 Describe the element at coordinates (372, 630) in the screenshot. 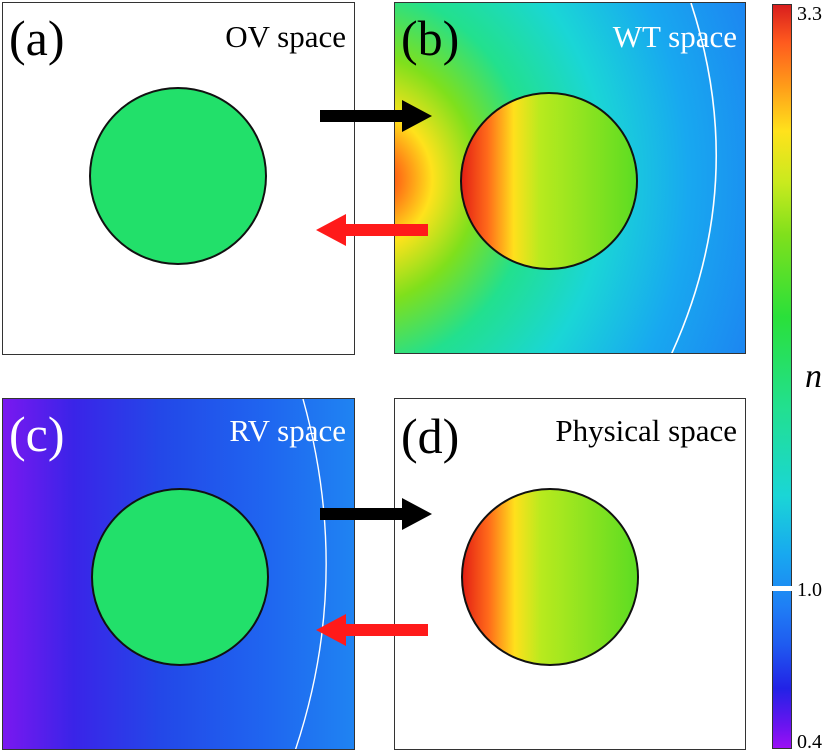

I see `back-arrow-bottom` at that location.